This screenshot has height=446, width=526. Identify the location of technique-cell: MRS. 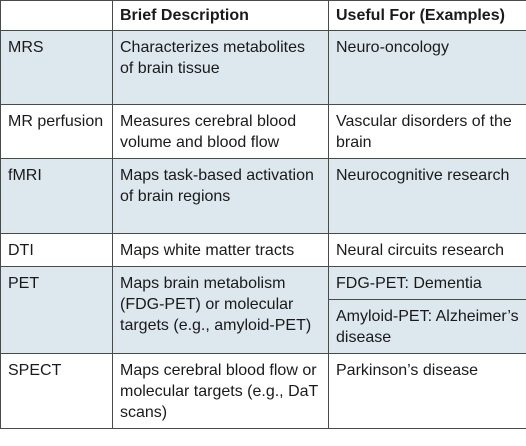
(56, 67).